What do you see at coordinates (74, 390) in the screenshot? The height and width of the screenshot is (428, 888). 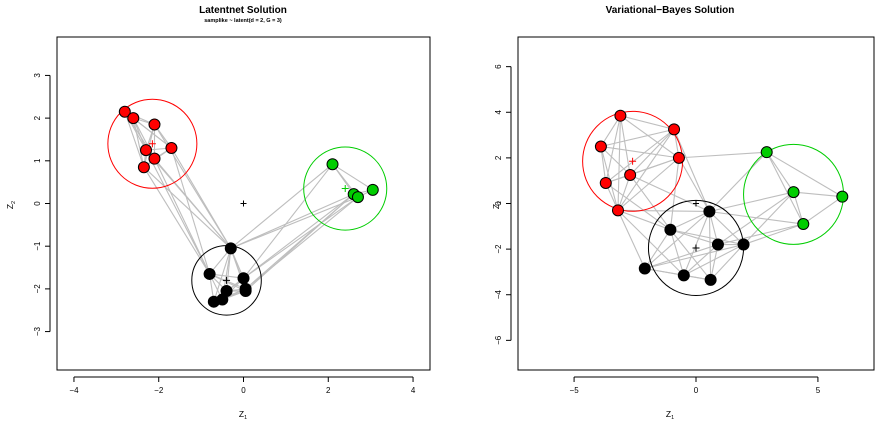 I see `x-tick-label: −4` at bounding box center [74, 390].